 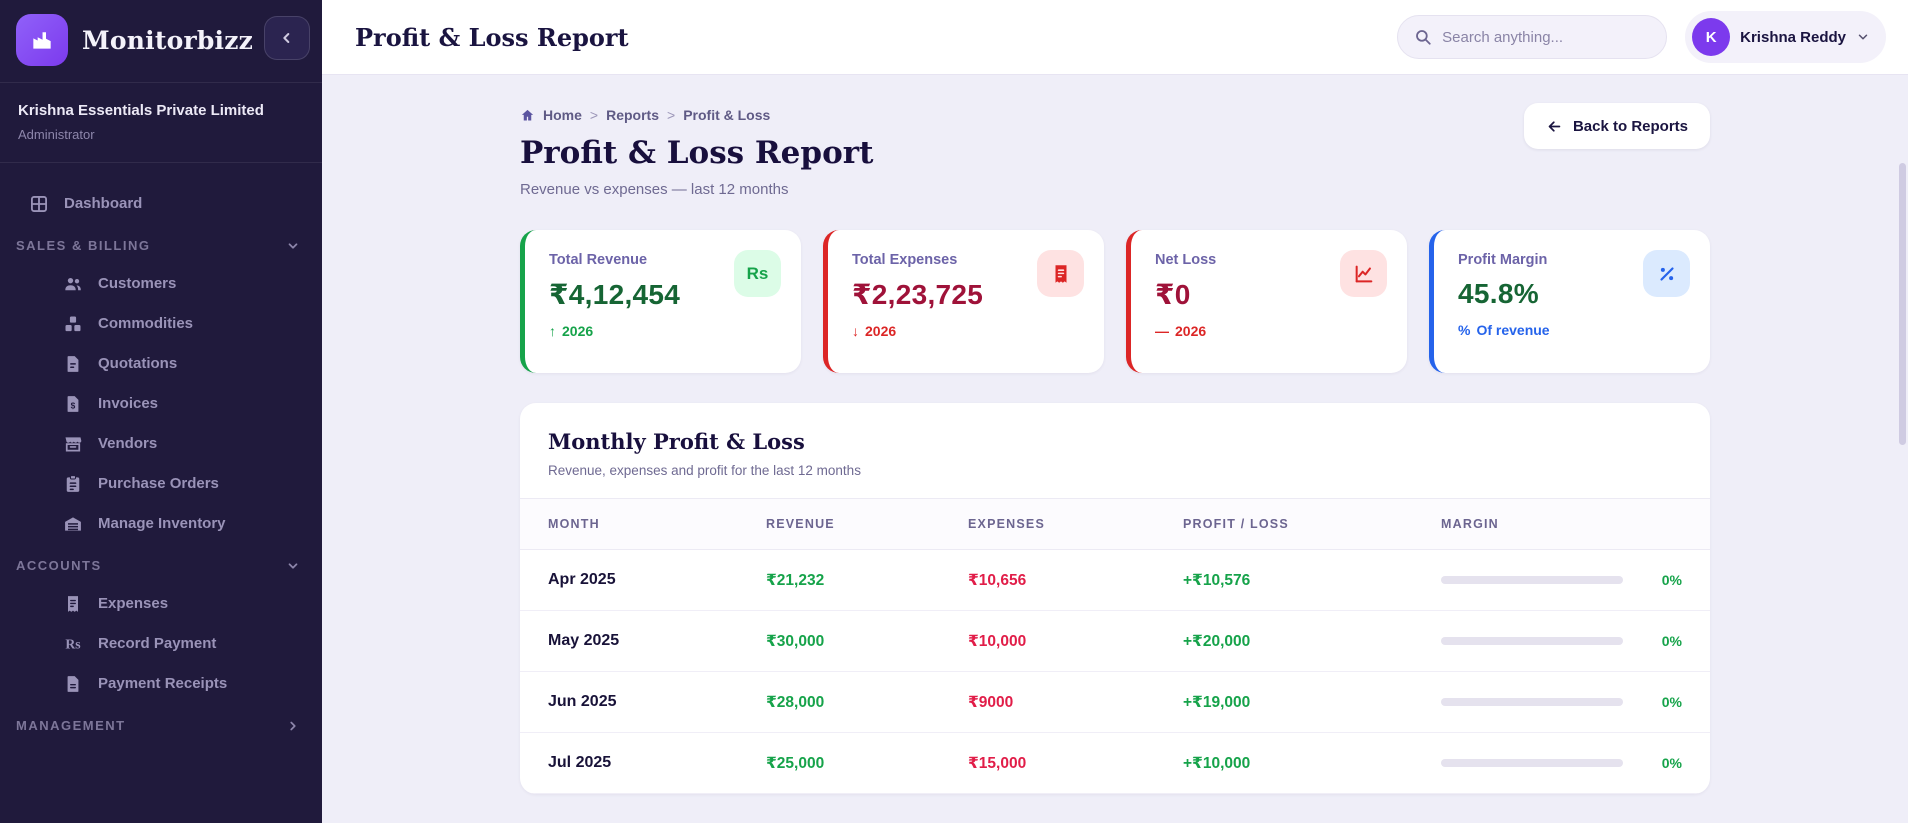 I want to click on chart-line-icon, so click(x=1363, y=273).